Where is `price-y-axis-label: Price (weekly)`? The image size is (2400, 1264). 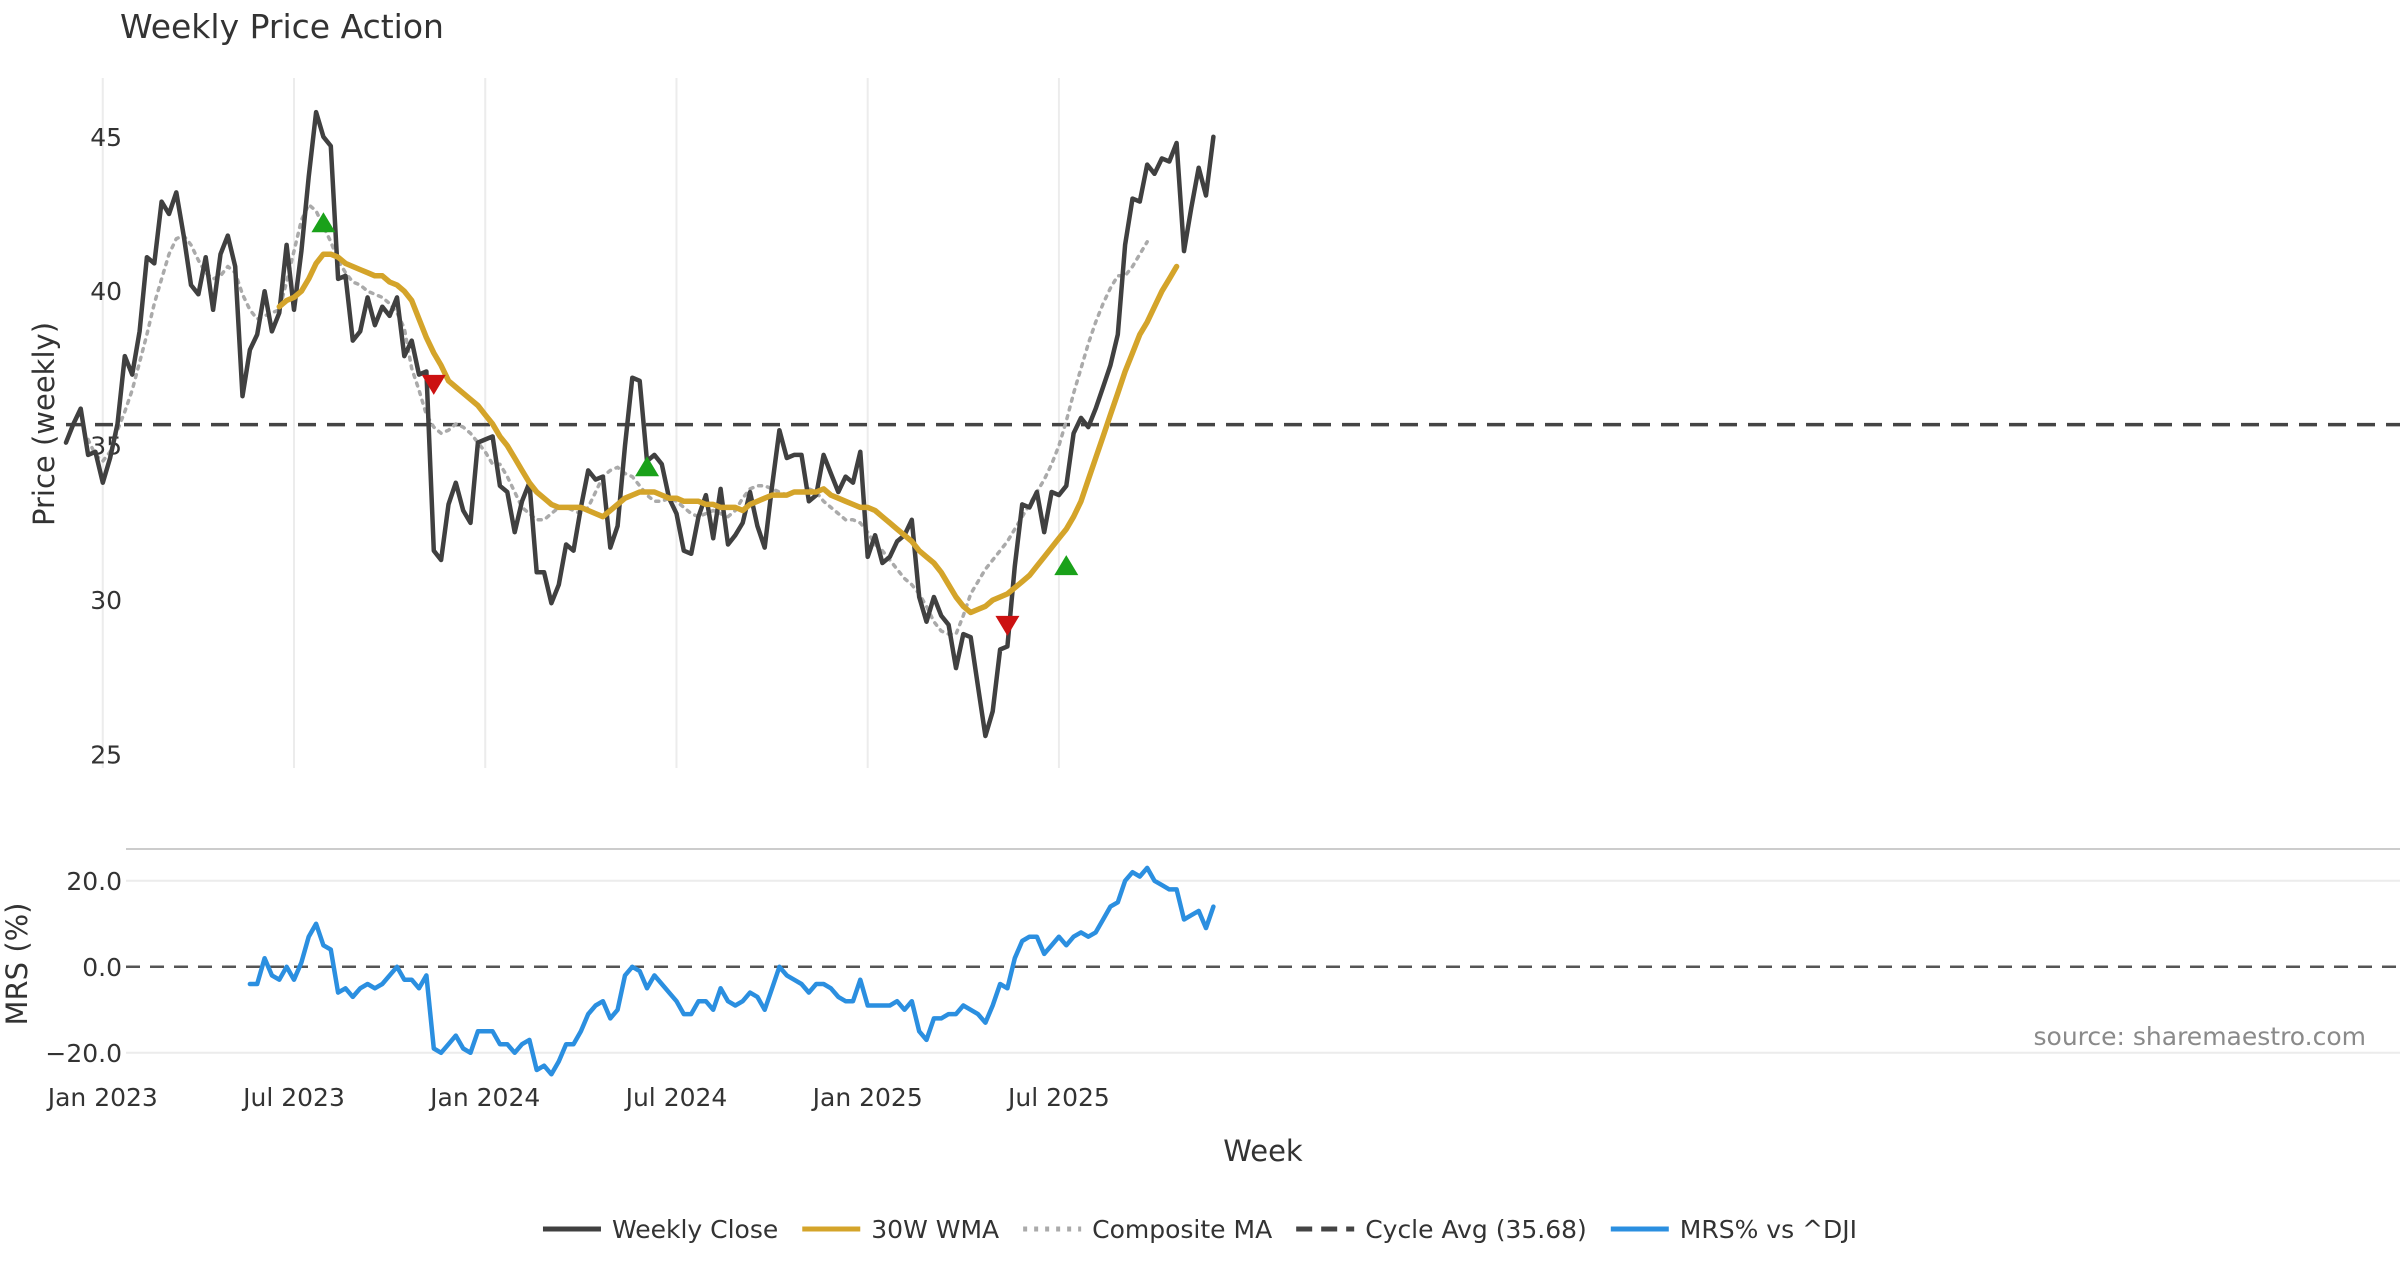
price-y-axis-label: Price (weekly) is located at coordinates (44, 424).